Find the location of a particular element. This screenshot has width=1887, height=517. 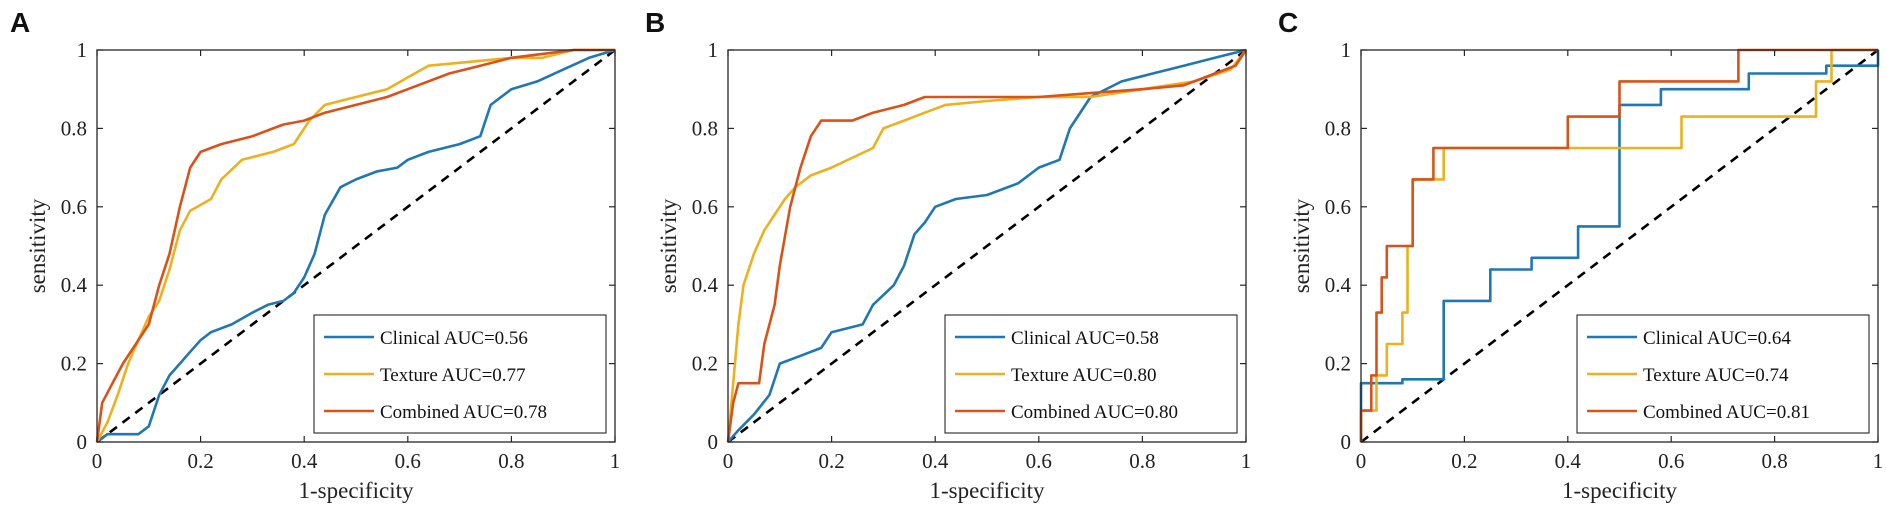

panel-b-letter: B is located at coordinates (655, 22).